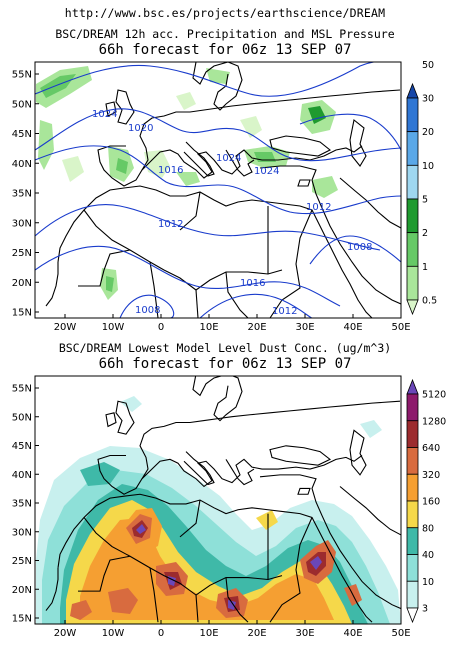  Describe the element at coordinates (431, 502) in the screenshot. I see `colorbar-level-label: 160` at that location.